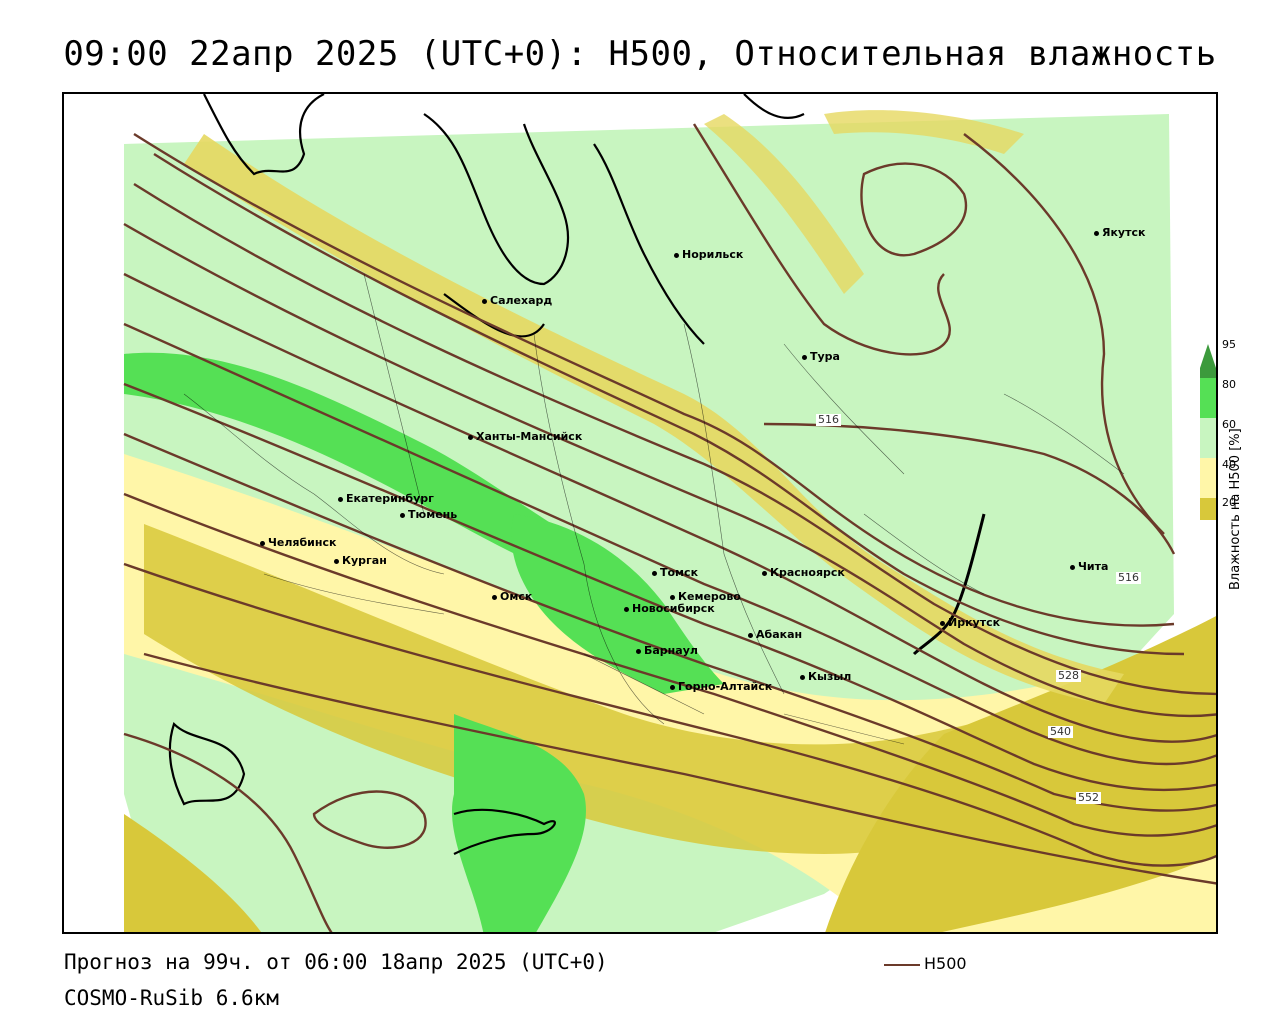 This screenshot has height=1024, width=1280. Describe the element at coordinates (617, 604) in the screenshot. I see `humidity-area-green-center` at that location.